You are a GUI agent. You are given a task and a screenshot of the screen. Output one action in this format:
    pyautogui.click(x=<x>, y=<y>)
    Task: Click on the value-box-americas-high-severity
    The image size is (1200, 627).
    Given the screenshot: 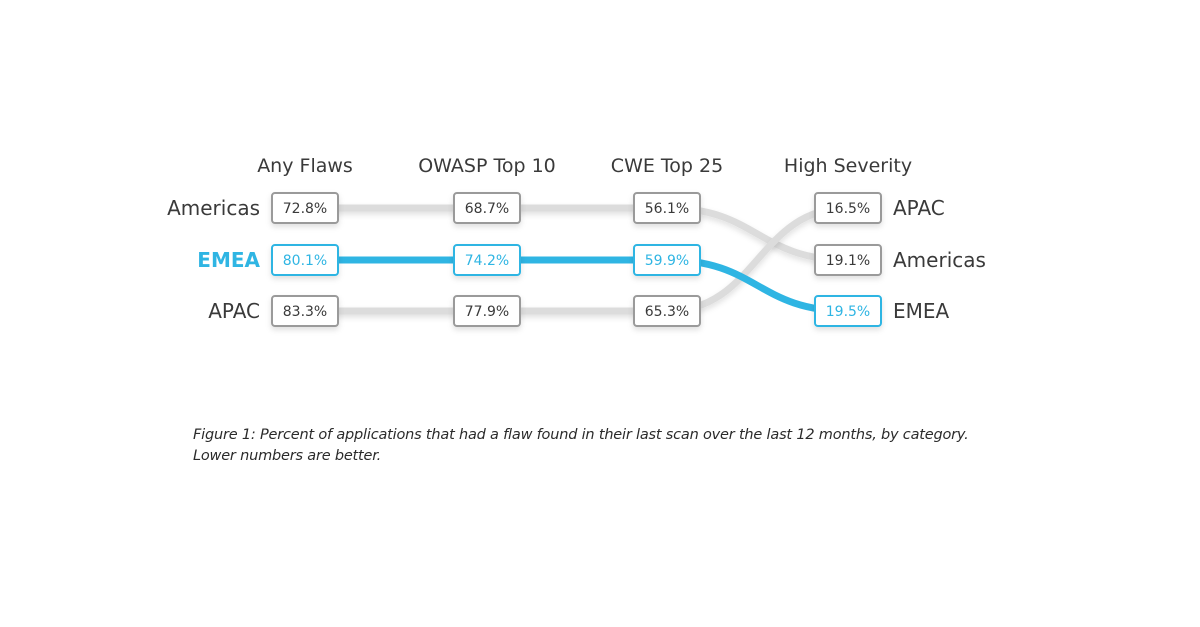 What is the action you would take?
    pyautogui.click(x=848, y=260)
    